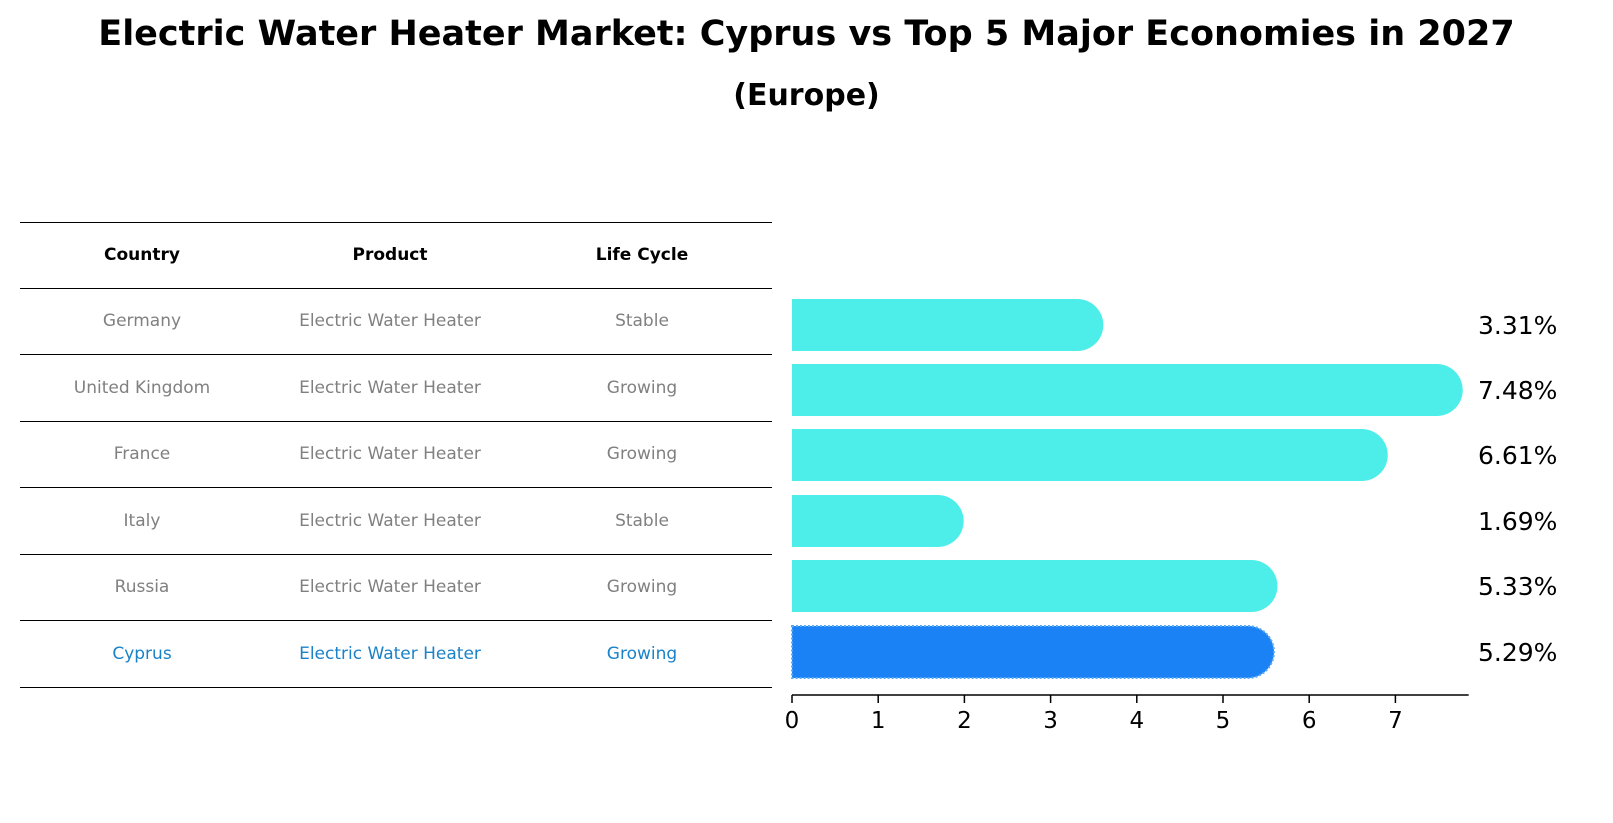 This screenshot has height=823, width=1613. What do you see at coordinates (1033, 652) in the screenshot?
I see `bar-cyprus` at bounding box center [1033, 652].